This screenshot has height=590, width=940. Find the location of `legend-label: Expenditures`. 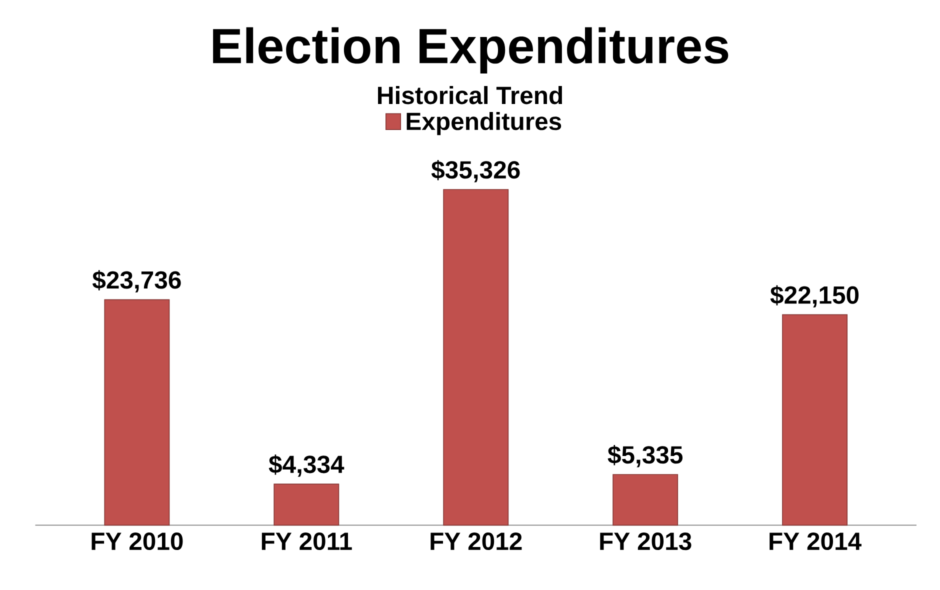

legend-label: Expenditures is located at coordinates (484, 124).